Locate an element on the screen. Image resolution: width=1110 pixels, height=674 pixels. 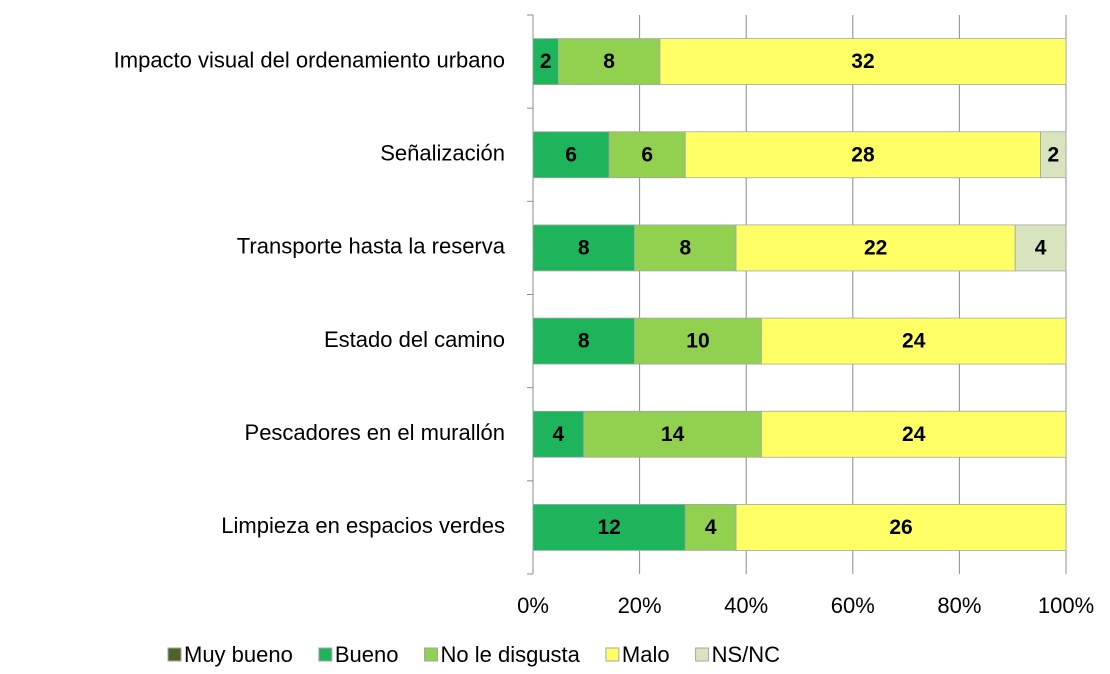
data-label: 22 is located at coordinates (875, 247).